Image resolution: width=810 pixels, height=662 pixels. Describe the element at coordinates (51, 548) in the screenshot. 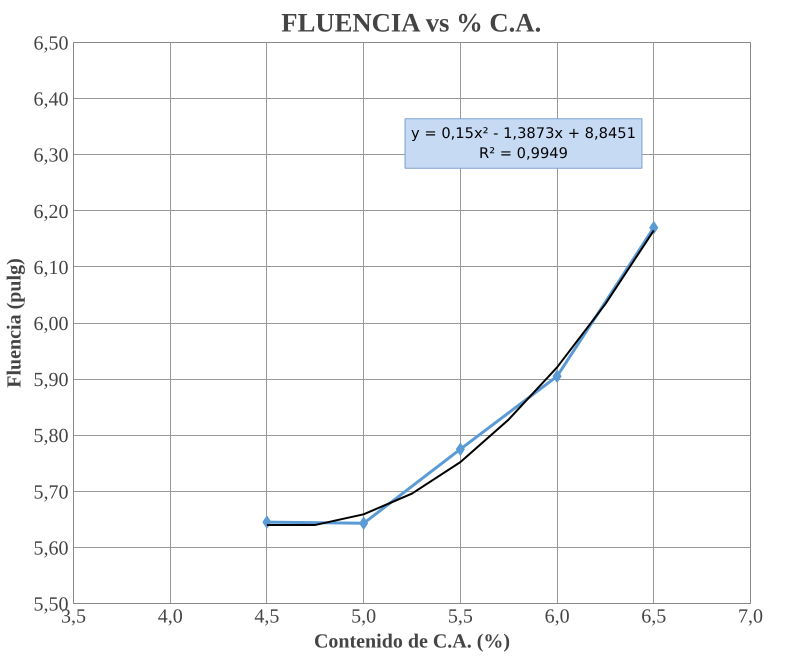

I see `y-tick-label: 5,60` at that location.